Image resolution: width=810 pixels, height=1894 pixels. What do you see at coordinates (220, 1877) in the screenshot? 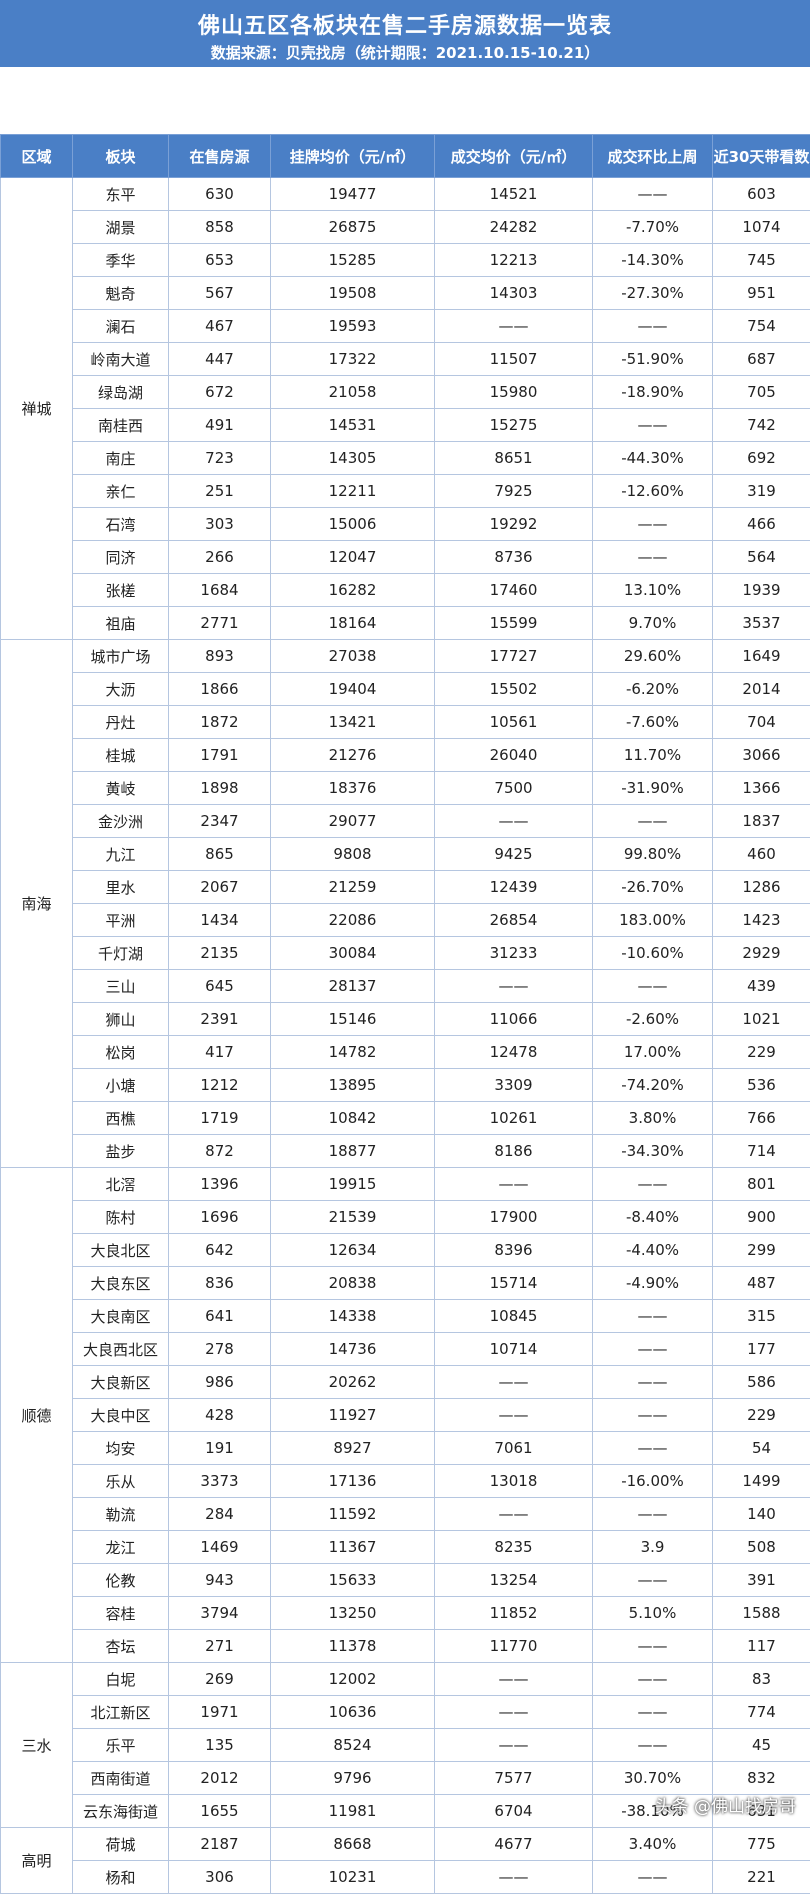
I see `table-cell: 306` at bounding box center [220, 1877].